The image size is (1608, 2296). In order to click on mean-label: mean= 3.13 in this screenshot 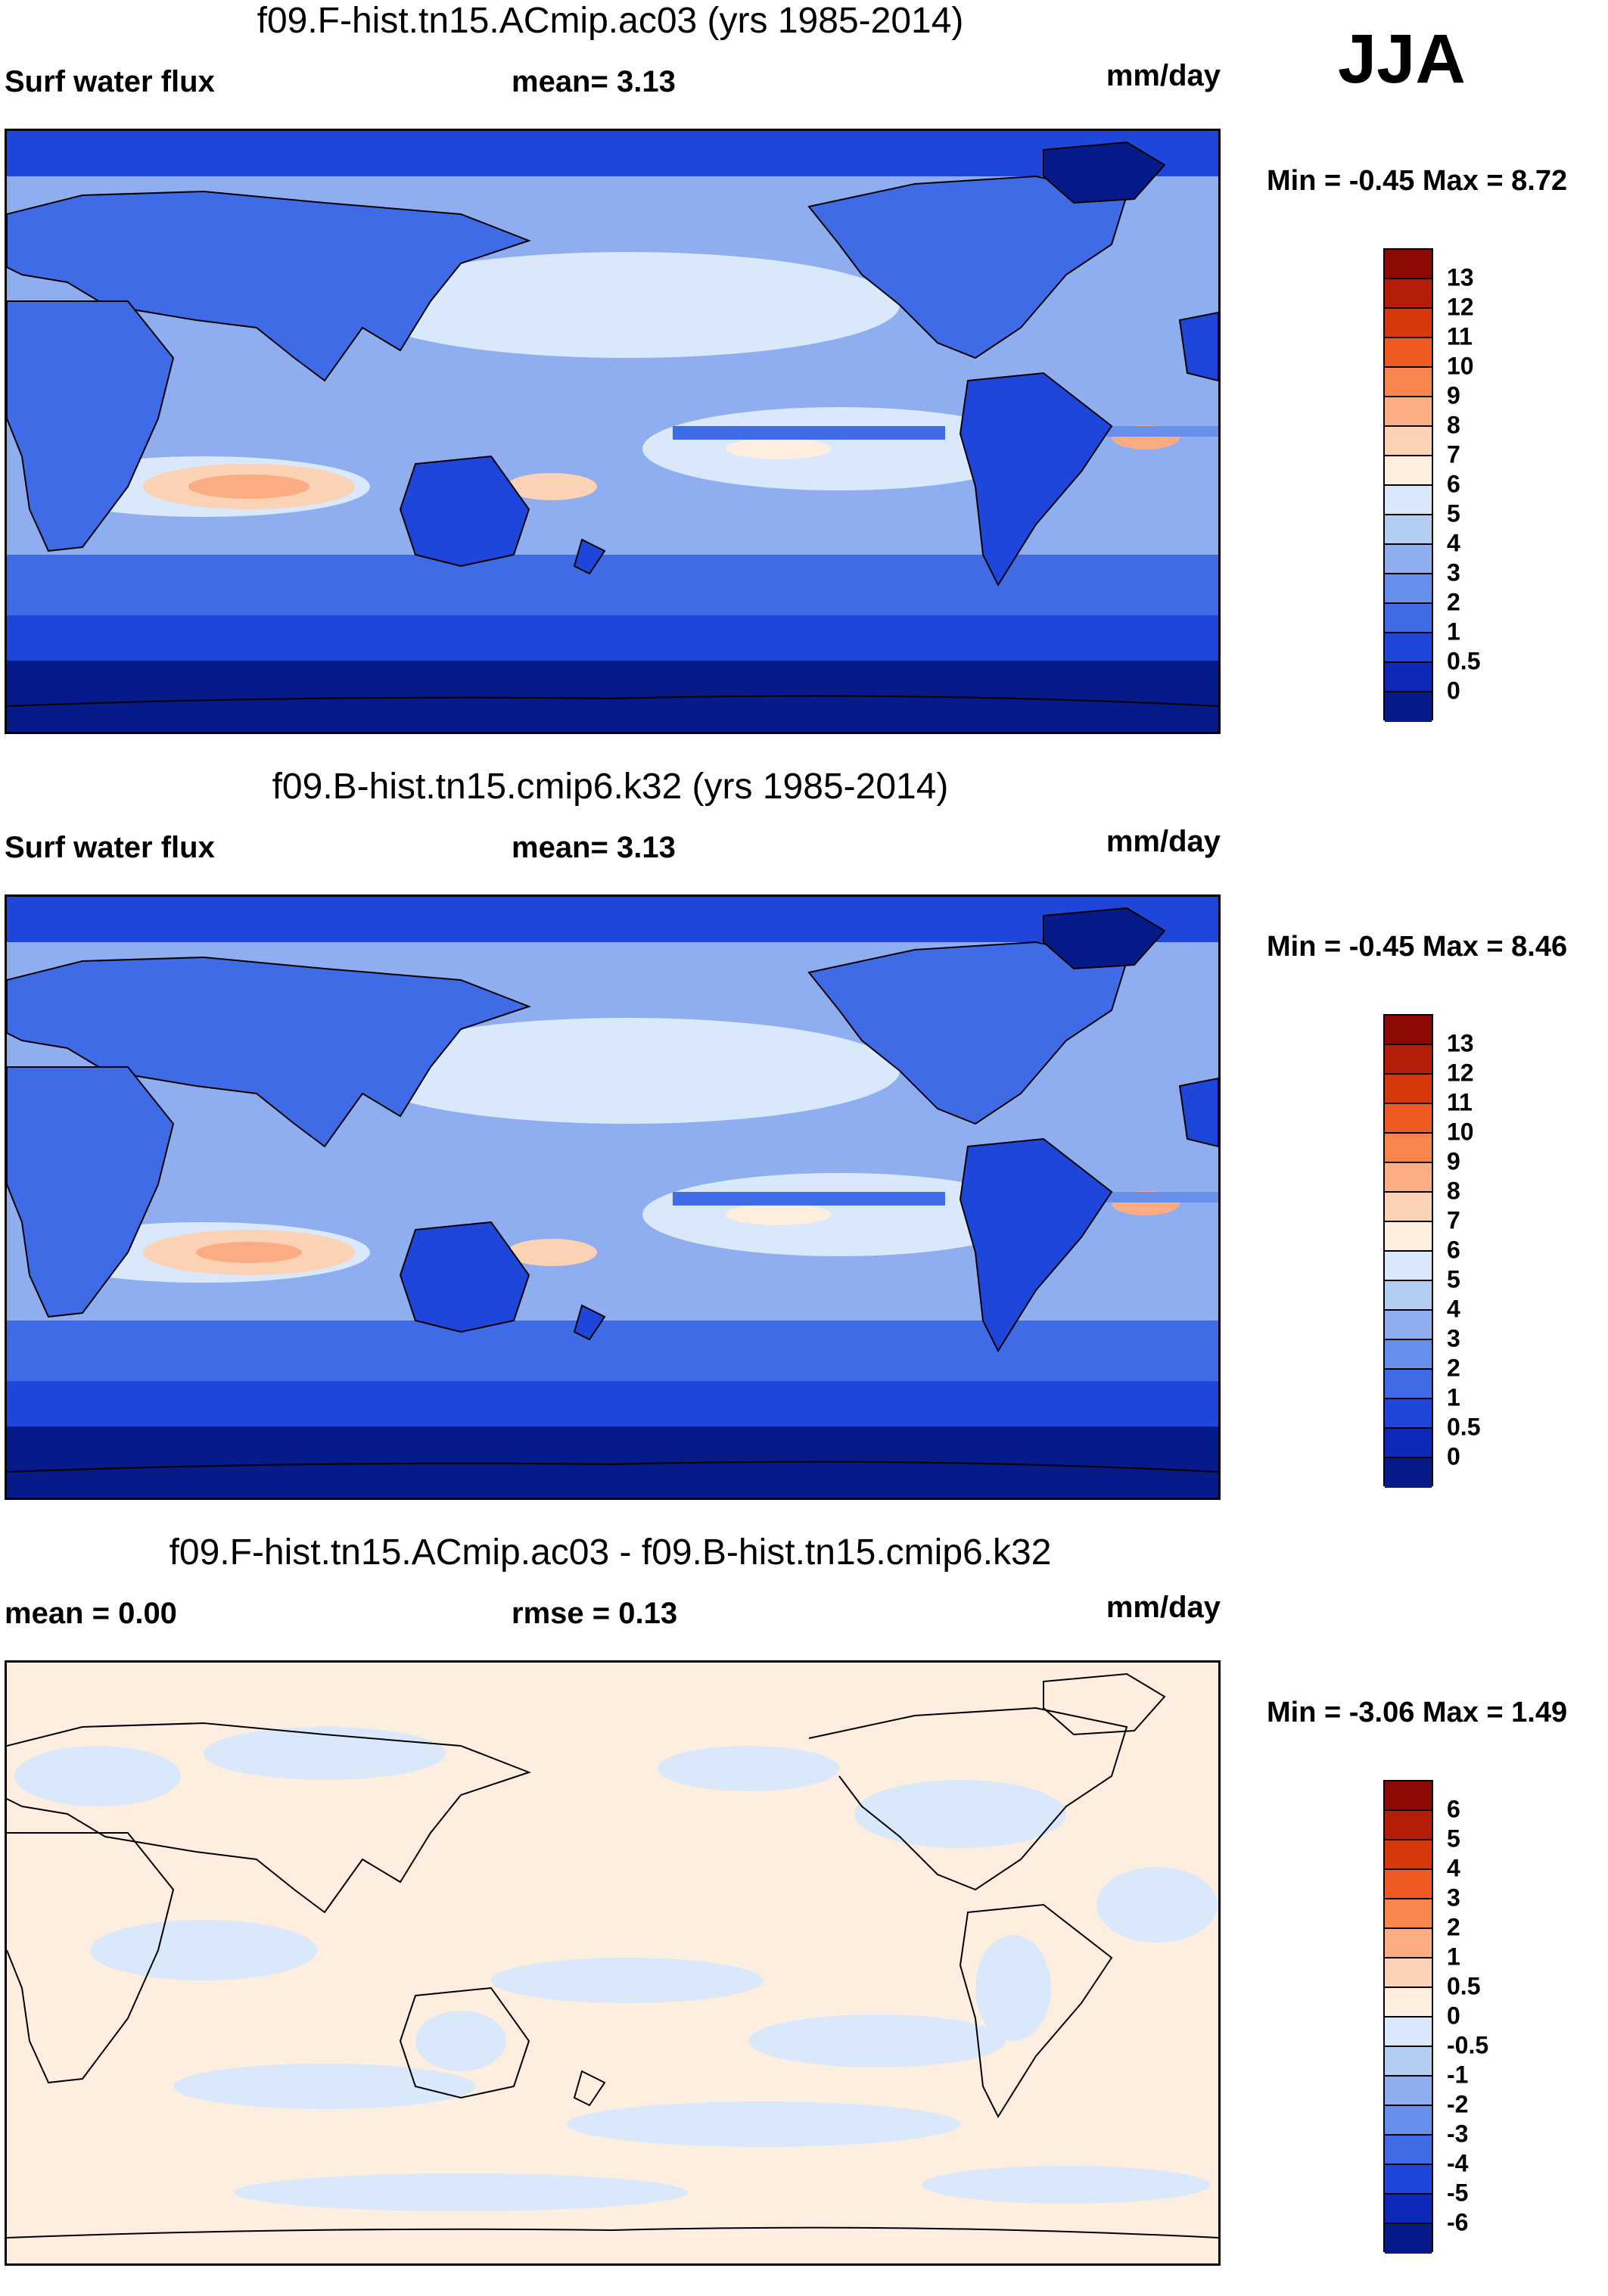, I will do `click(594, 81)`.